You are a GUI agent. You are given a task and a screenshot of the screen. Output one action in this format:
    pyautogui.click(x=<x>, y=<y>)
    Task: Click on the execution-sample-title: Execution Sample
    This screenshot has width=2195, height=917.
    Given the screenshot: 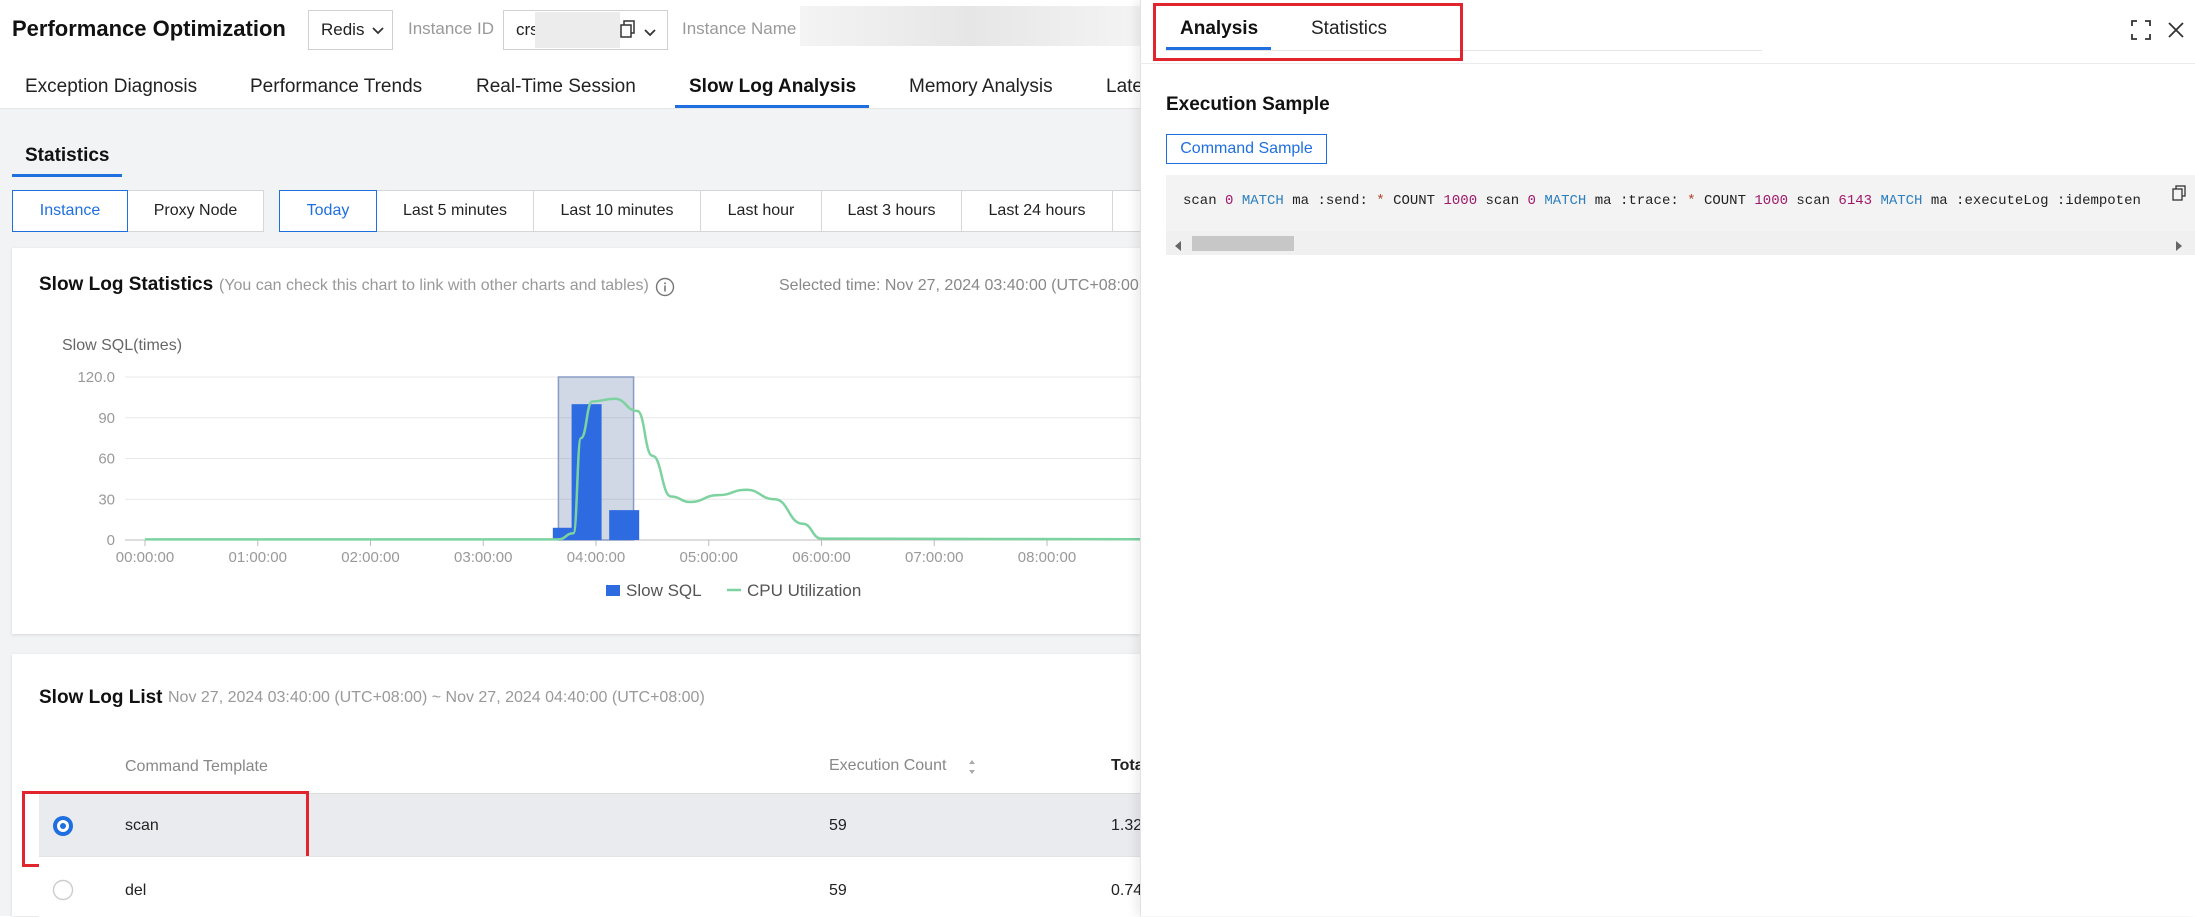 What is the action you would take?
    pyautogui.click(x=1248, y=104)
    